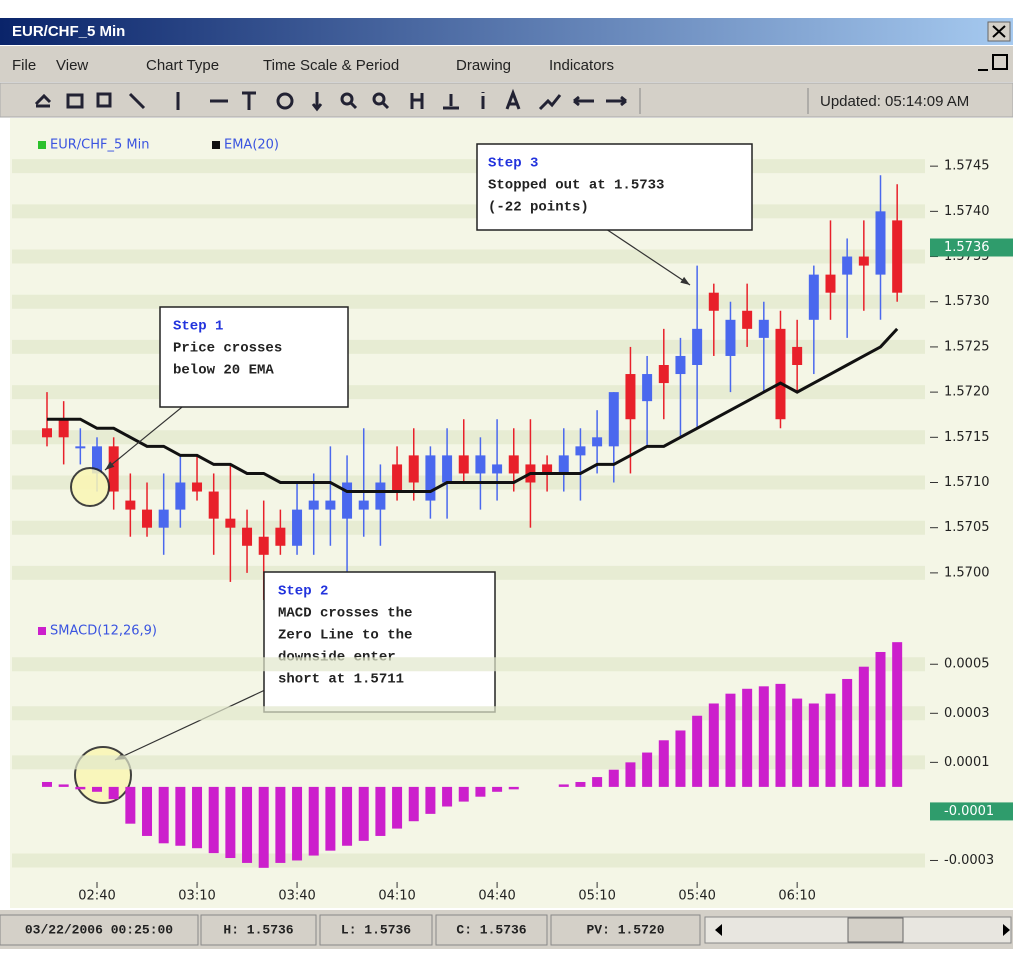 Image resolution: width=1013 pixels, height=953 pixels. I want to click on y-tick-label: 1.5720, so click(967, 392).